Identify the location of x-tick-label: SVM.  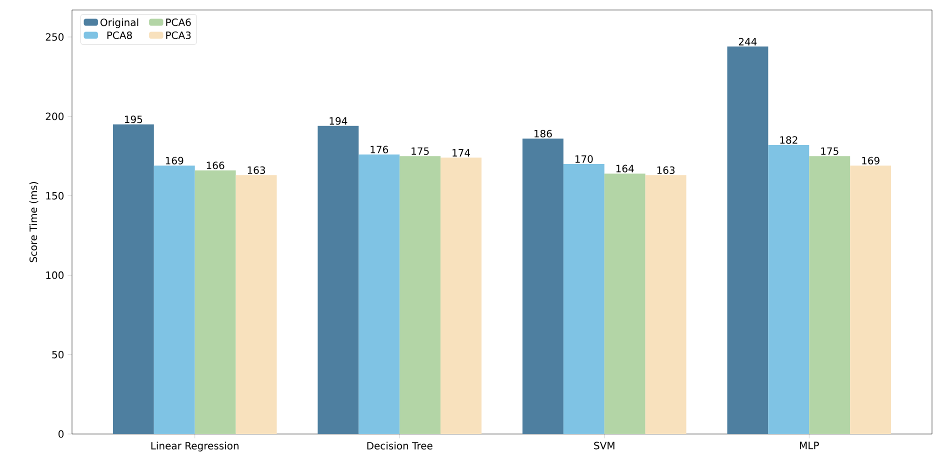
(604, 446).